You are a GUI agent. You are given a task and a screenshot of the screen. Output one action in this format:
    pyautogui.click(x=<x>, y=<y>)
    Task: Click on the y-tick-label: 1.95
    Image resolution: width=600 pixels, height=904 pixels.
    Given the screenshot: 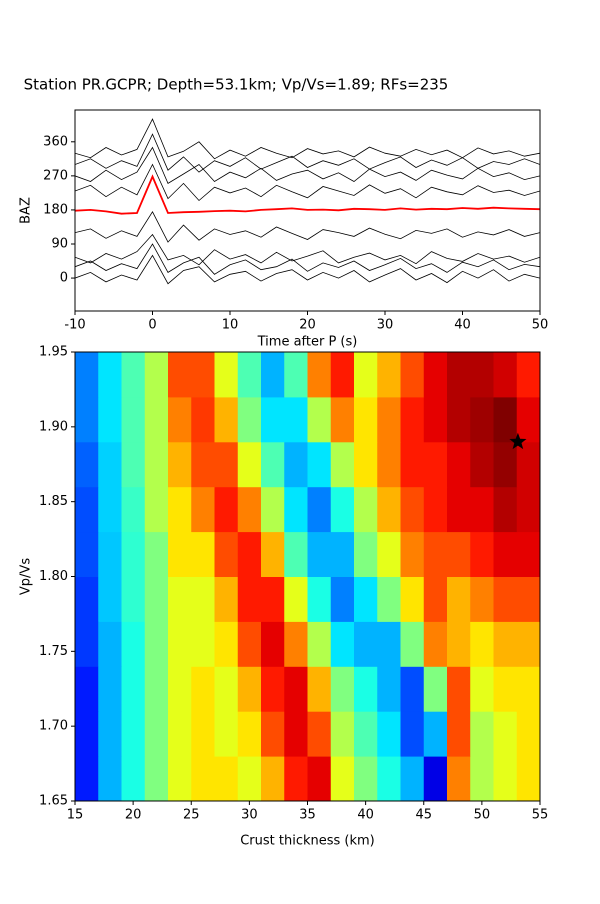 What is the action you would take?
    pyautogui.click(x=53, y=352)
    